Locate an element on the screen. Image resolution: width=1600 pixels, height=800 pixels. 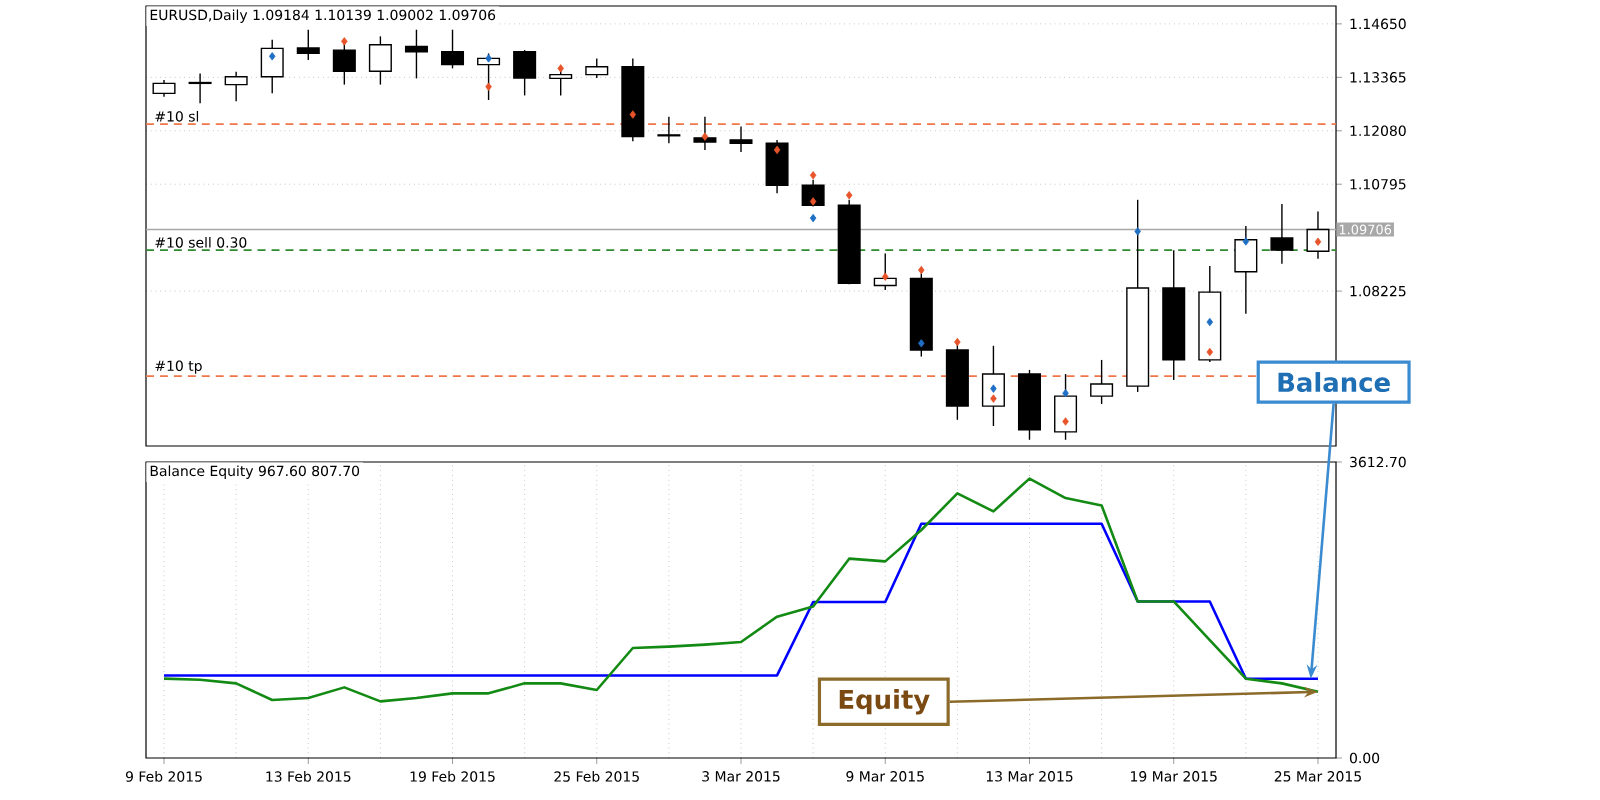
text: Equity is located at coordinates (884, 702).